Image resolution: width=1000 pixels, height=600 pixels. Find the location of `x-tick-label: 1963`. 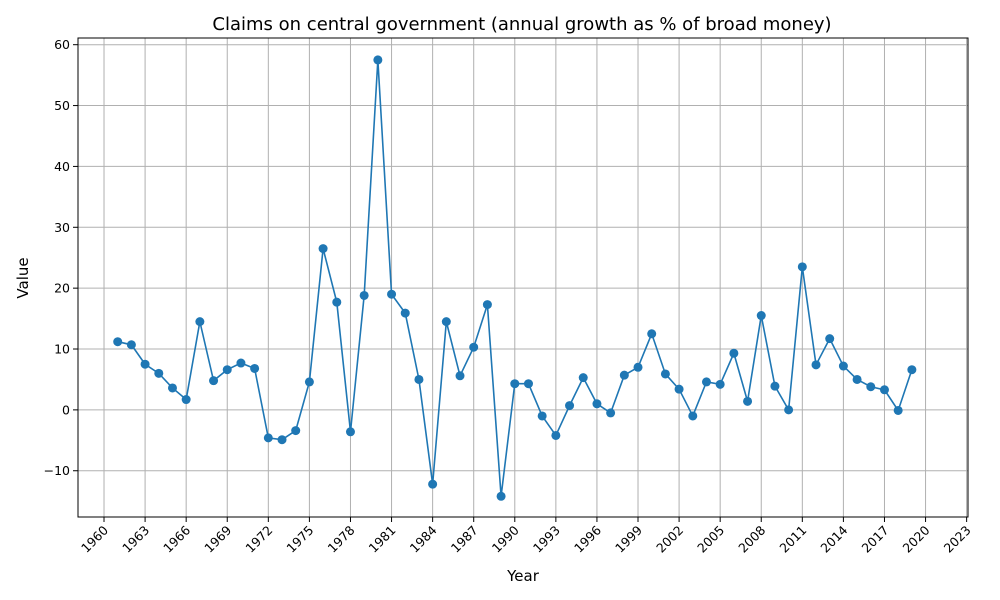

x-tick-label: 1963 is located at coordinates (135, 539).